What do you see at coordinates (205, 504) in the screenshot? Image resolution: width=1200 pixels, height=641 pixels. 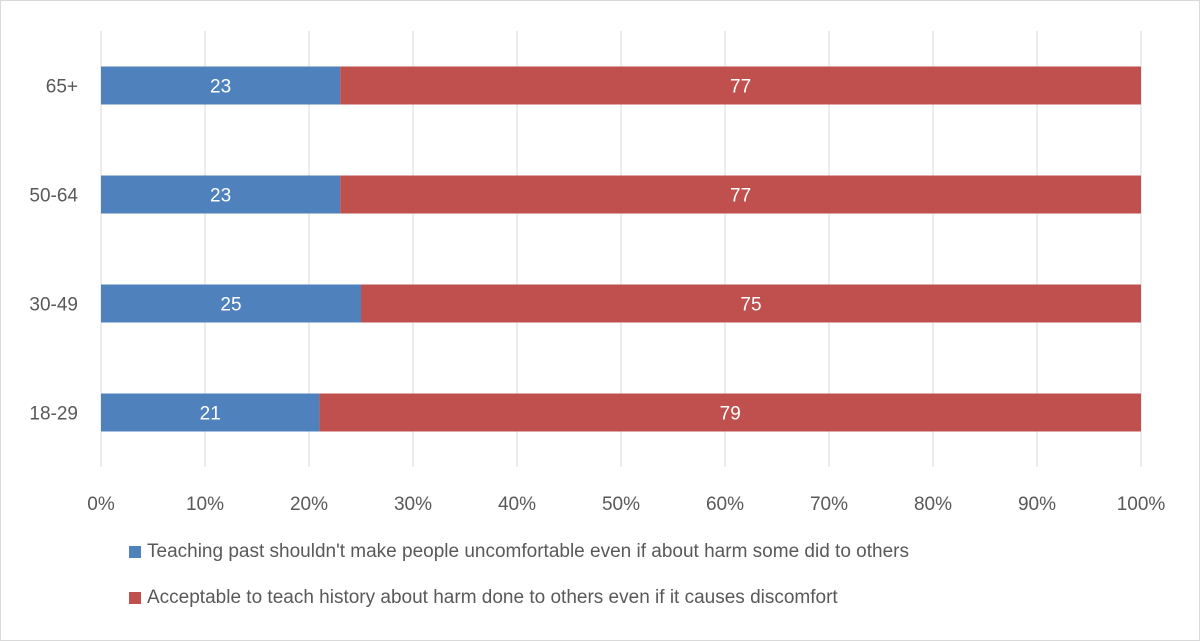 I see `x-tick-label: 10%` at bounding box center [205, 504].